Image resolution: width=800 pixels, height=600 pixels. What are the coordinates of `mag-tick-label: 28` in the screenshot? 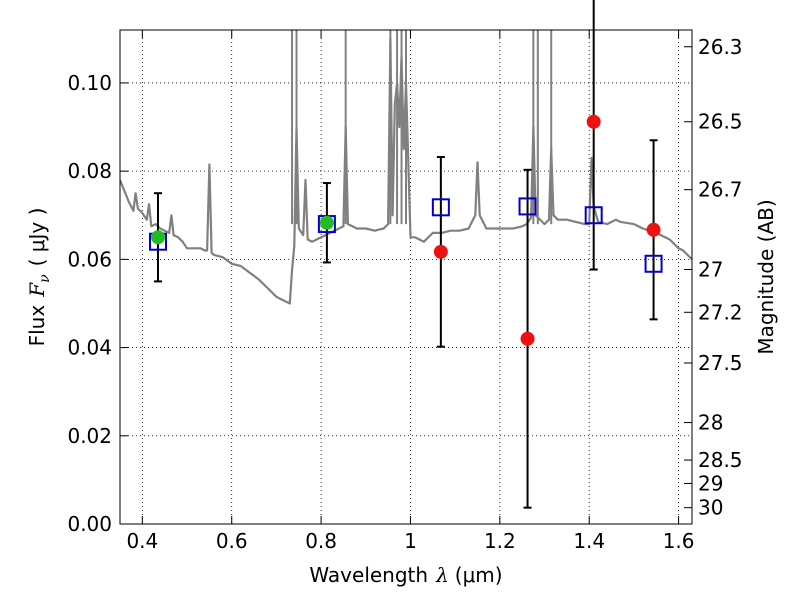 It's located at (710, 423).